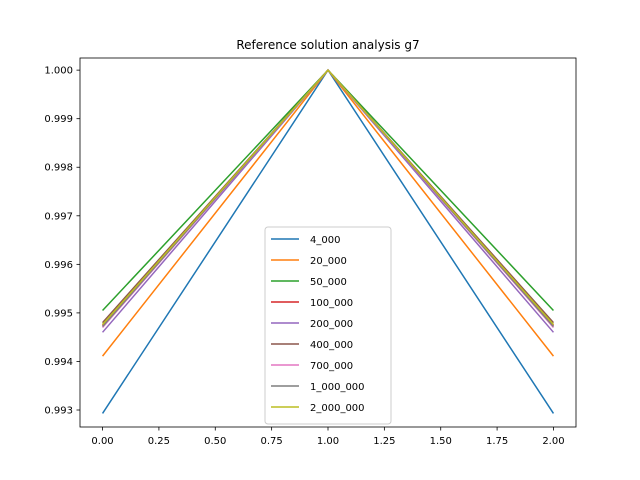 The image size is (640, 480). What do you see at coordinates (58, 119) in the screenshot?
I see `y-tick-label: 0.999` at bounding box center [58, 119].